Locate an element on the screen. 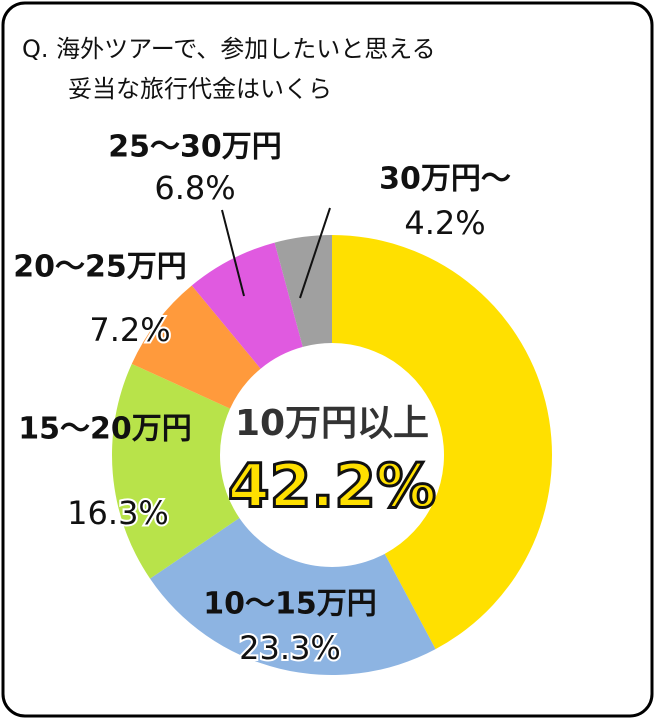  category-label: 25～30万円 is located at coordinates (195, 147).